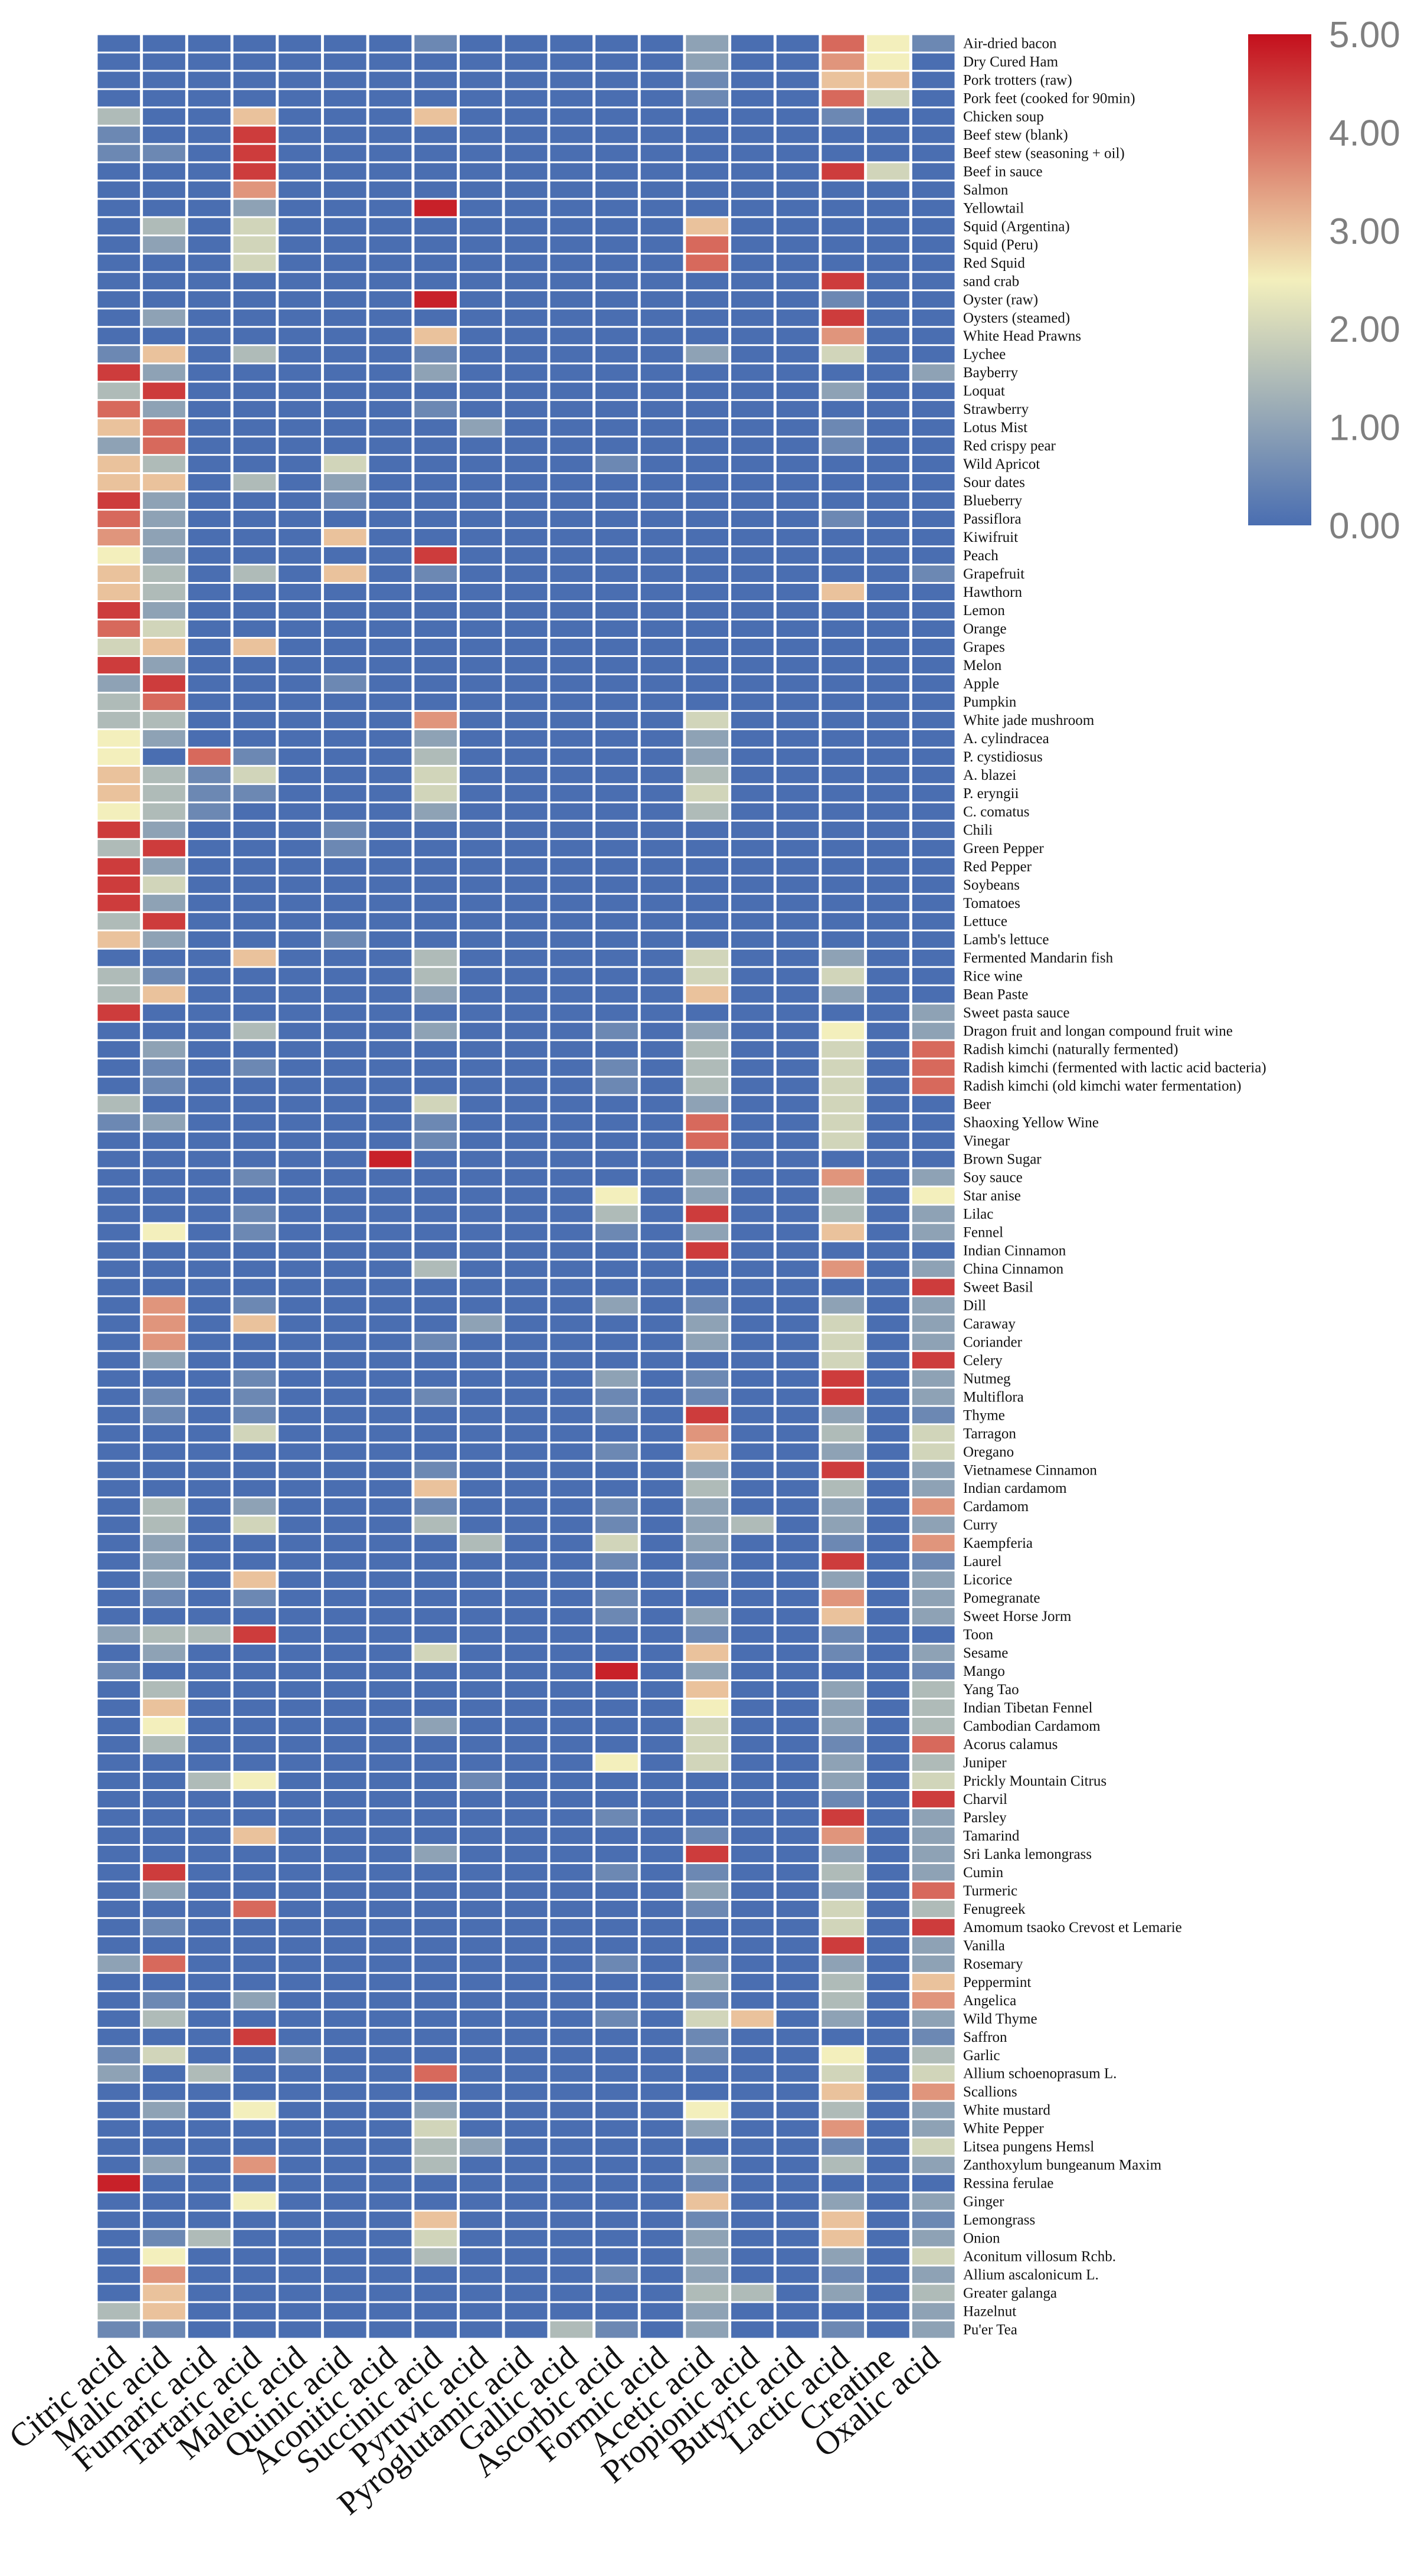 This screenshot has height=2576, width=1424. I want to click on row-label: Litsea pungens Hemsl, so click(1028, 2147).